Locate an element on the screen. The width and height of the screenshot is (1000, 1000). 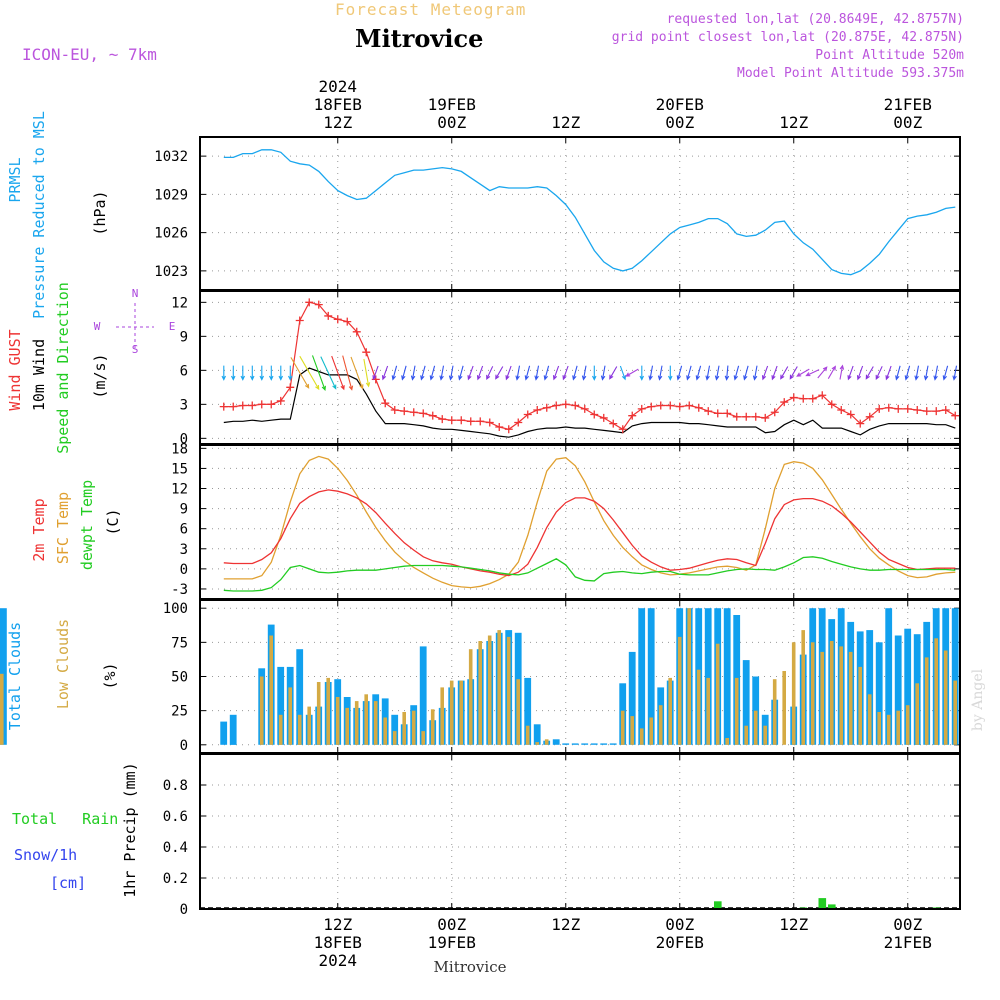
temperature-ytick-label: 15 is located at coordinates (179, 469).